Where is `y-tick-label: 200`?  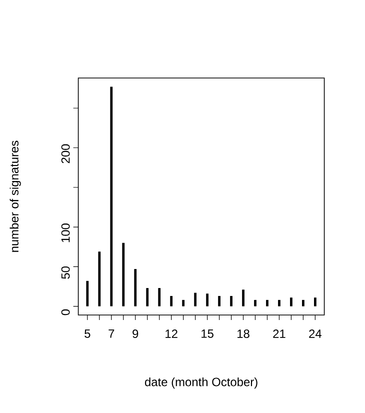
y-tick-label: 200 is located at coordinates (65, 154).